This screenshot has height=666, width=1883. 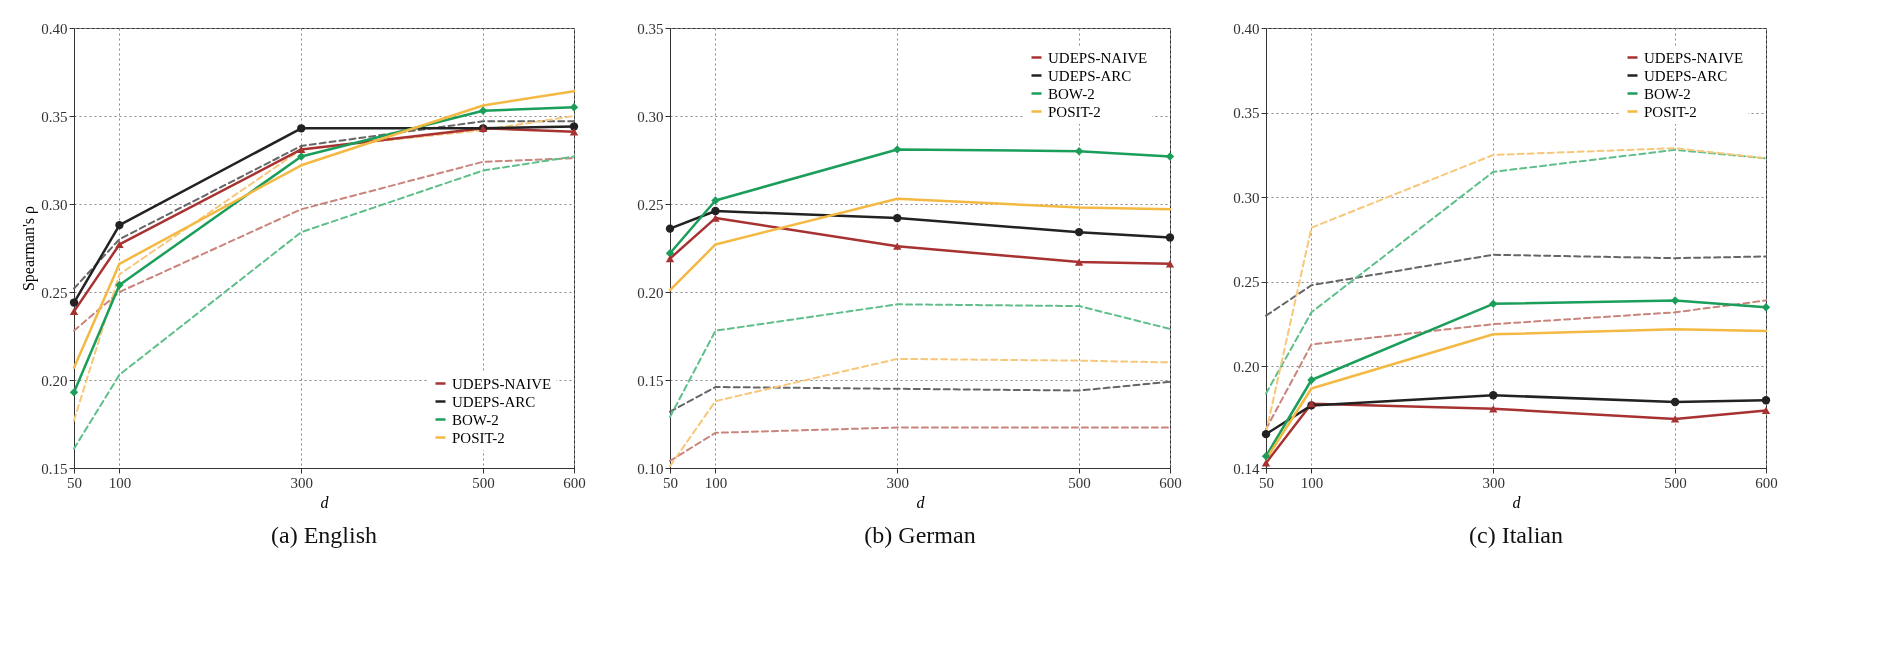 I want to click on text: (c) Italian, so click(x=1516, y=535).